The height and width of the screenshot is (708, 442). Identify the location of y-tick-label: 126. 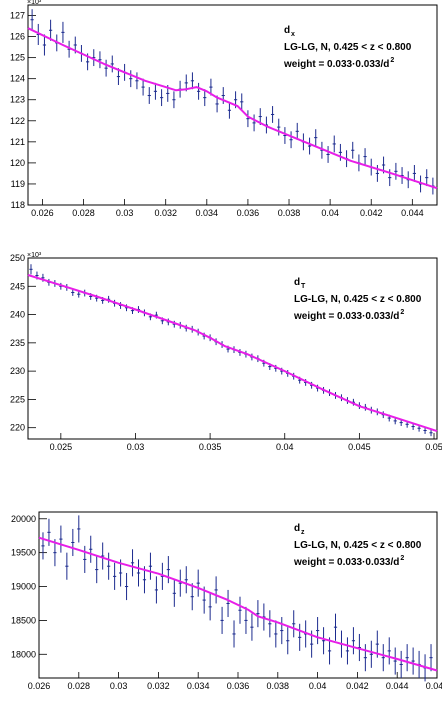
(17, 37).